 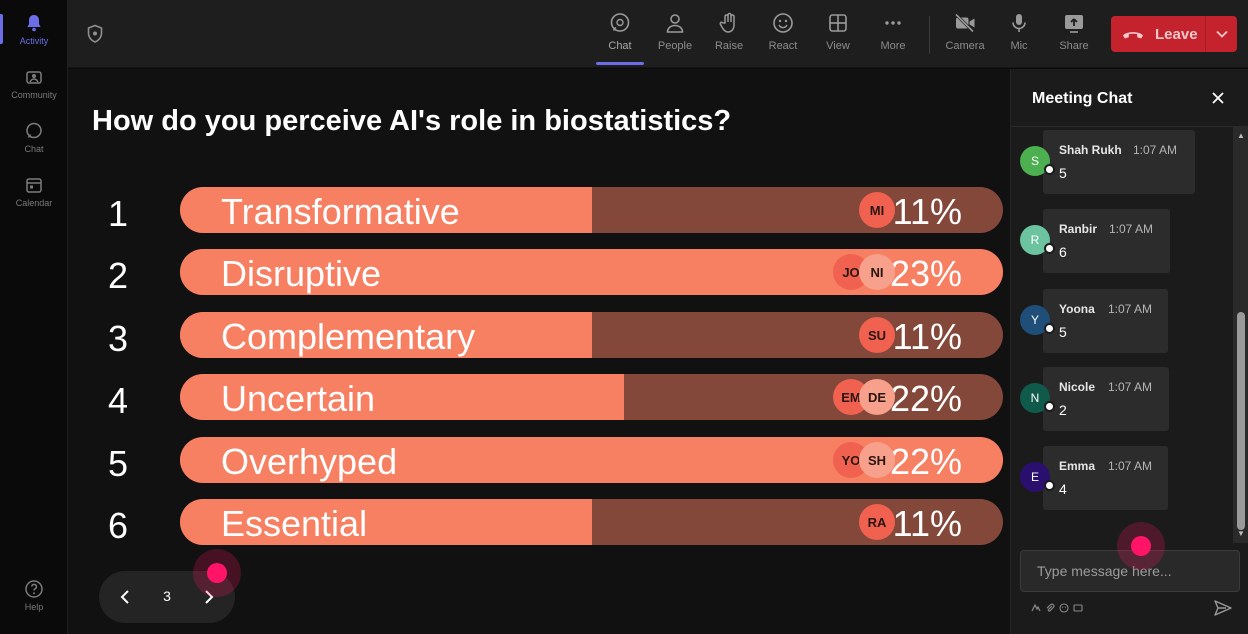 I want to click on scroll-down-icon: ▼, so click(x=1241, y=533).